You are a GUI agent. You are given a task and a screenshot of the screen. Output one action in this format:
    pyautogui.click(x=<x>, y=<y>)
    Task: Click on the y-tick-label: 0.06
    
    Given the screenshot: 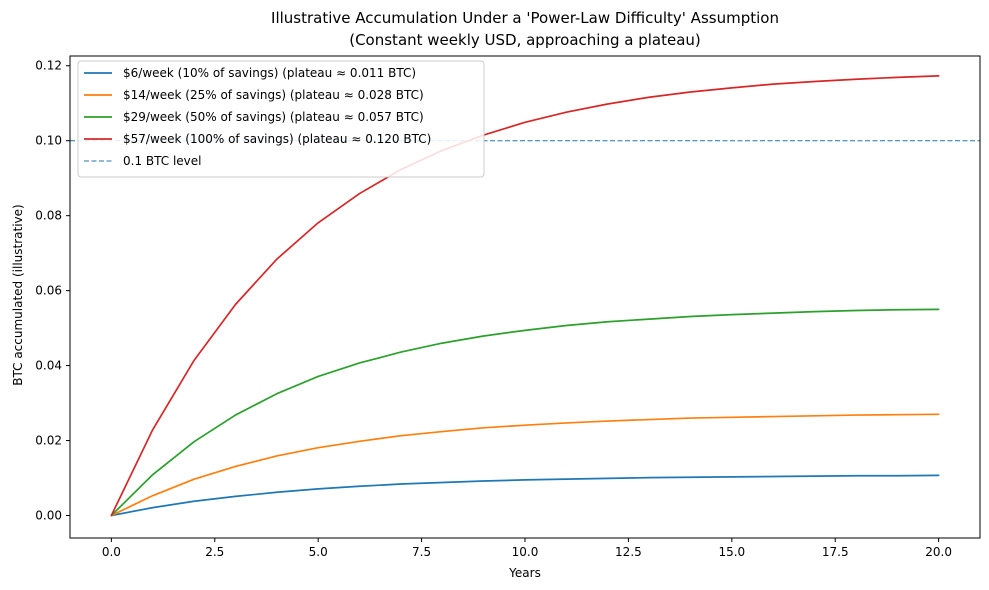 What is the action you would take?
    pyautogui.click(x=48, y=291)
    